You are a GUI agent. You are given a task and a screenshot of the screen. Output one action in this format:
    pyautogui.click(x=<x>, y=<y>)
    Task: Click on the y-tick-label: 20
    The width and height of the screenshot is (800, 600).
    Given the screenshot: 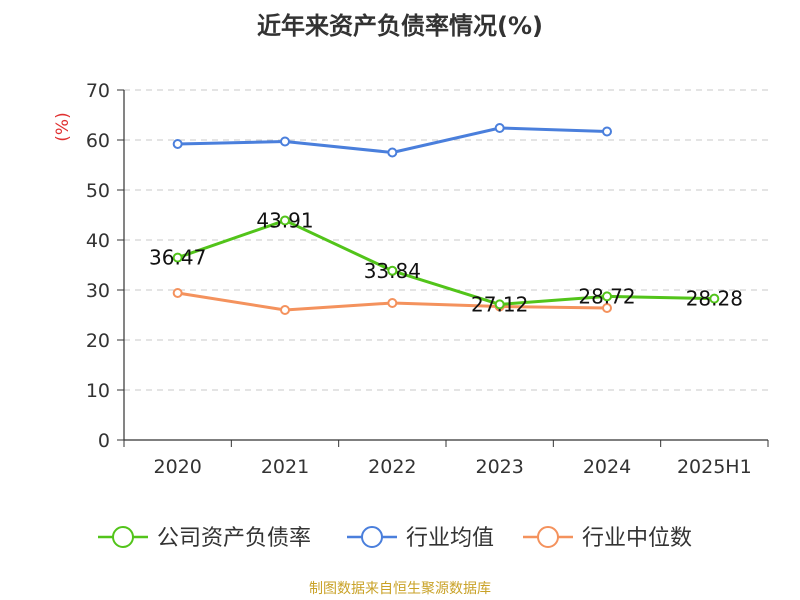 What is the action you would take?
    pyautogui.click(x=98, y=341)
    